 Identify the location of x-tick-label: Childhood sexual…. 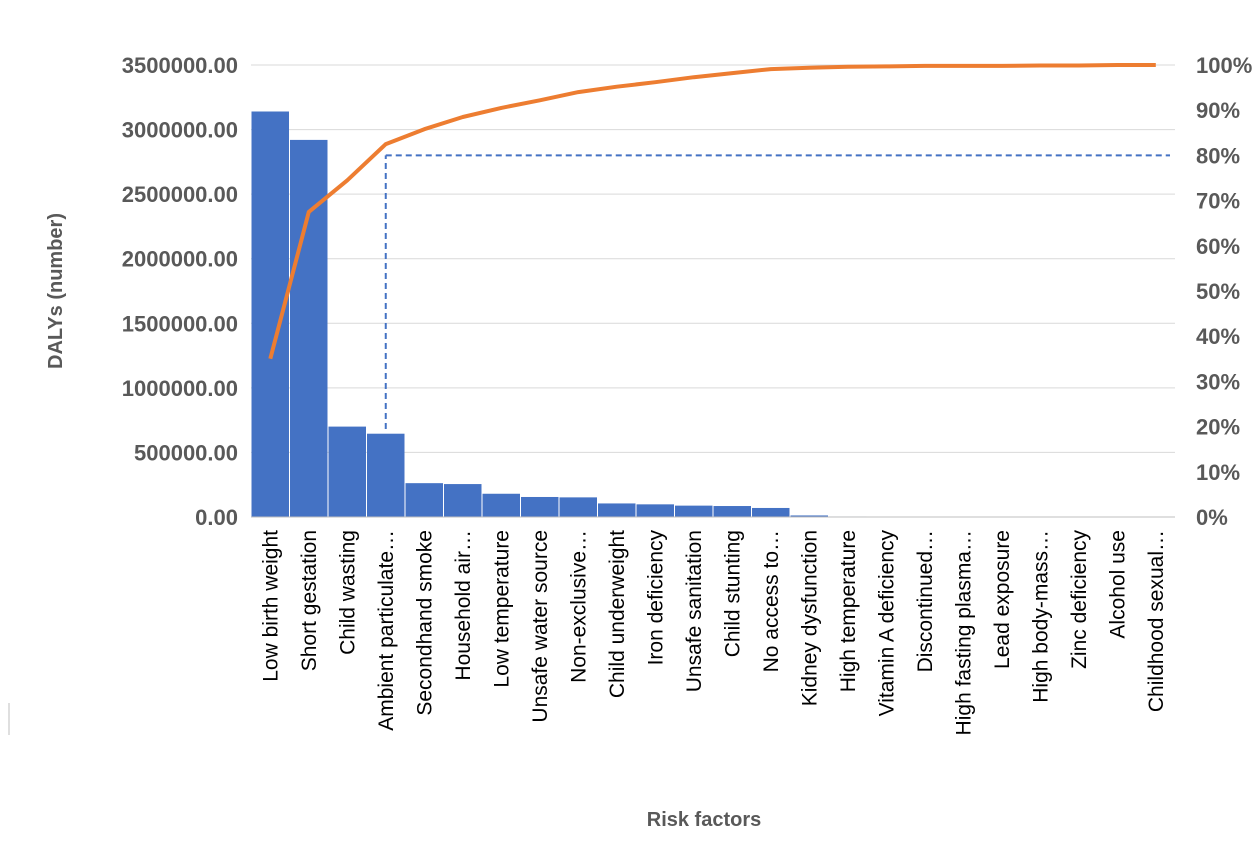
(1156, 621).